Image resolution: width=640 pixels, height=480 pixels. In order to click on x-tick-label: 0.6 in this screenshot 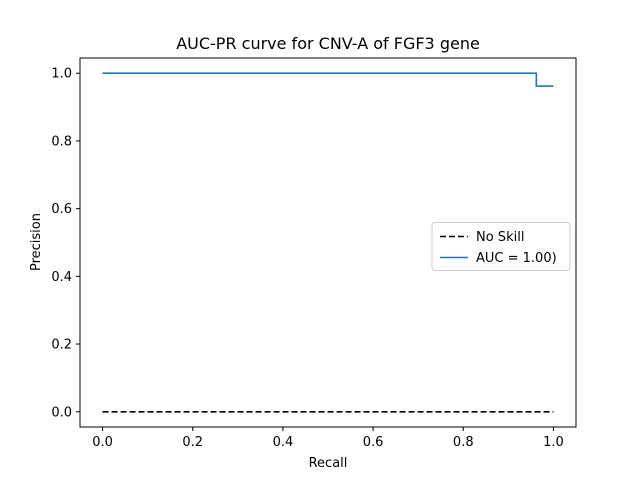, I will do `click(373, 442)`.